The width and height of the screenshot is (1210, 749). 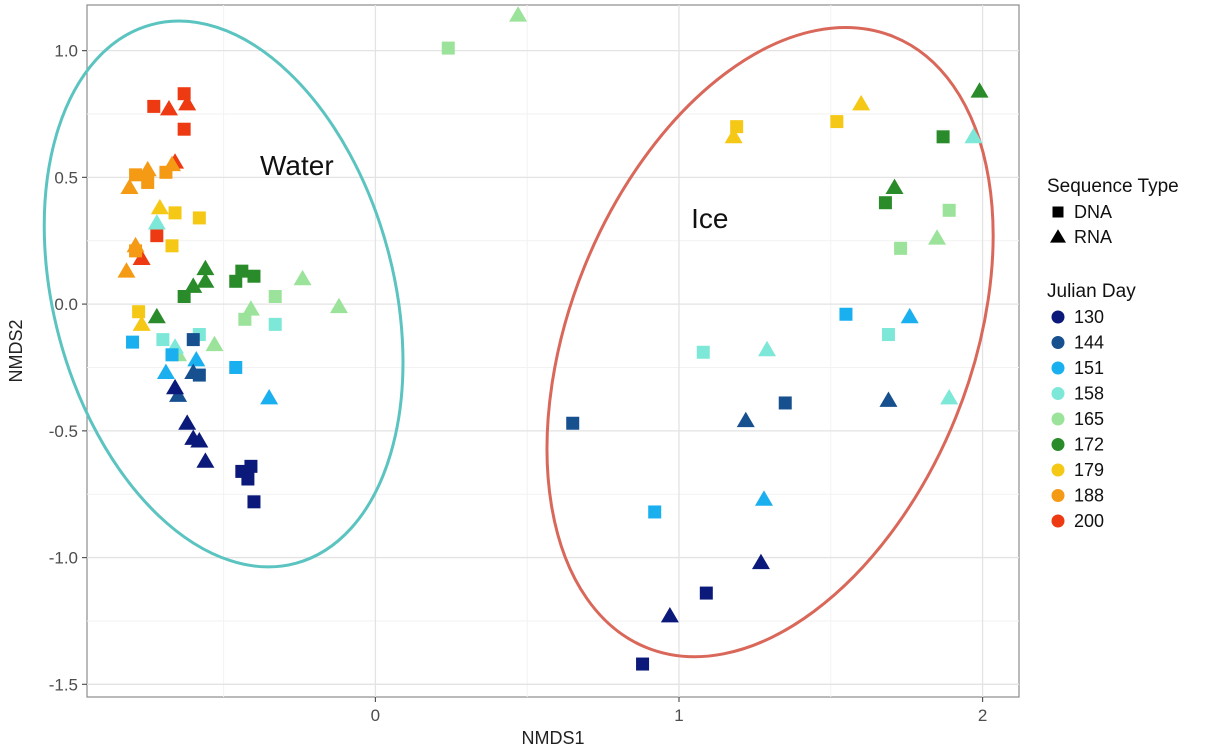 I want to click on x-tick-label: 2, so click(x=982, y=715).